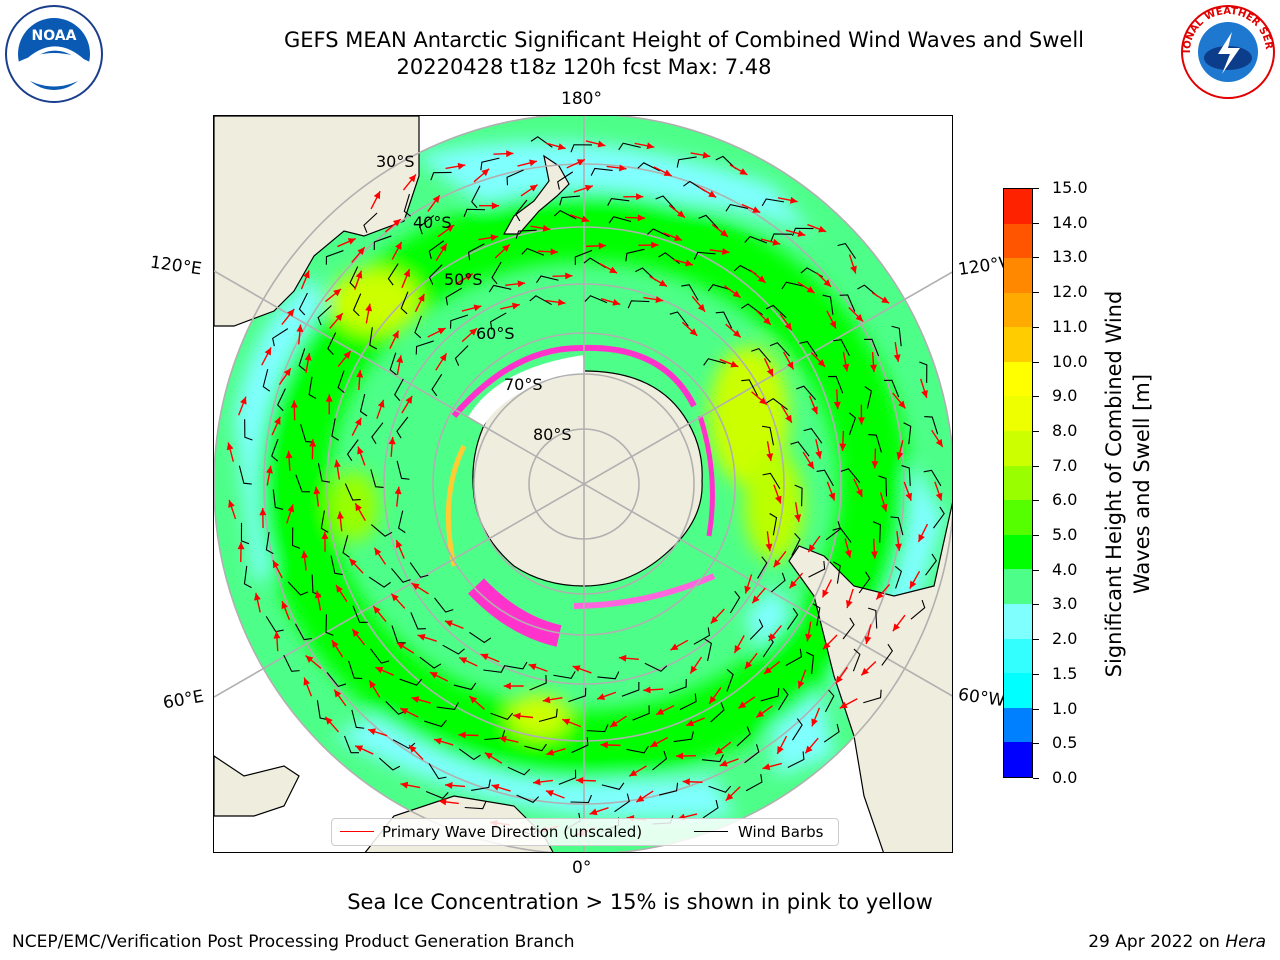 The width and height of the screenshot is (1280, 960). What do you see at coordinates (582, 868) in the screenshot?
I see `lon-label-0: 0°` at bounding box center [582, 868].